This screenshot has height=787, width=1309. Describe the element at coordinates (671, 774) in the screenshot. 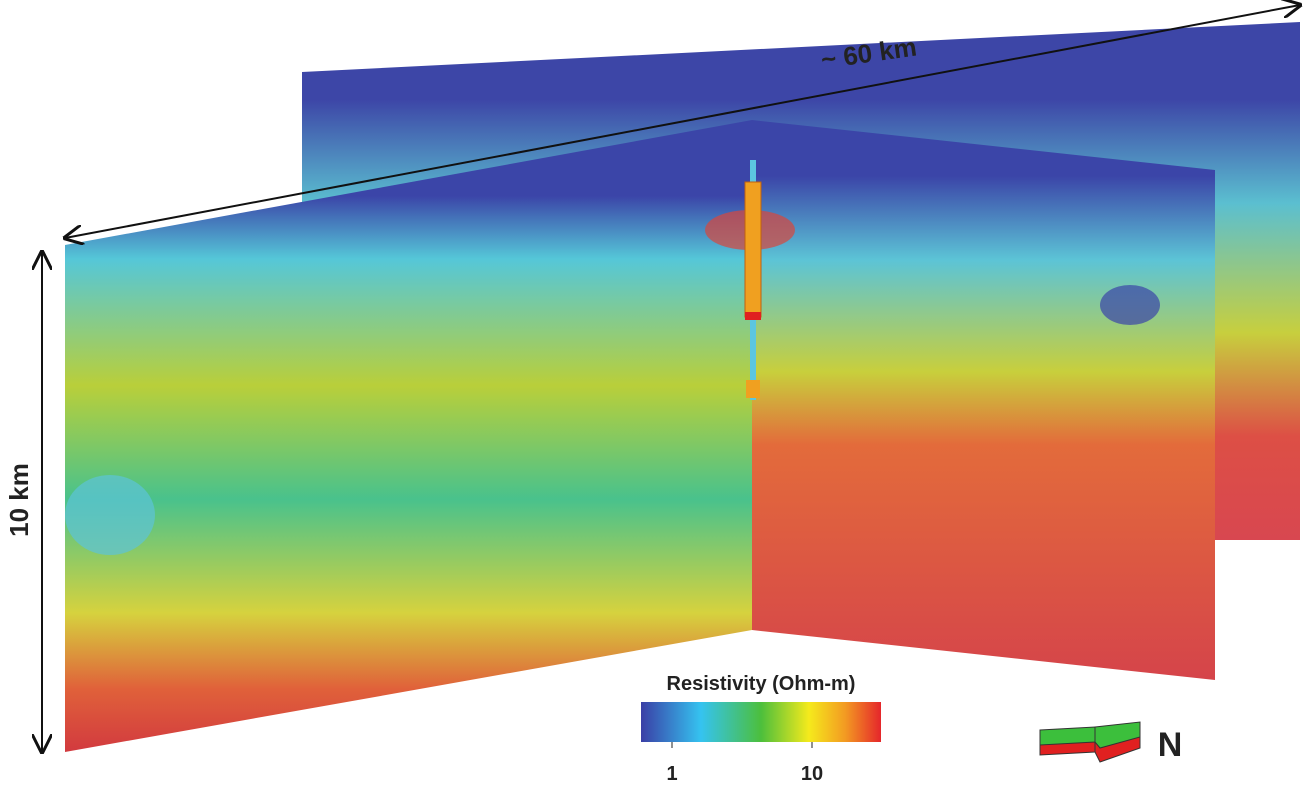

I see `colorbar-tick-label: 1` at that location.